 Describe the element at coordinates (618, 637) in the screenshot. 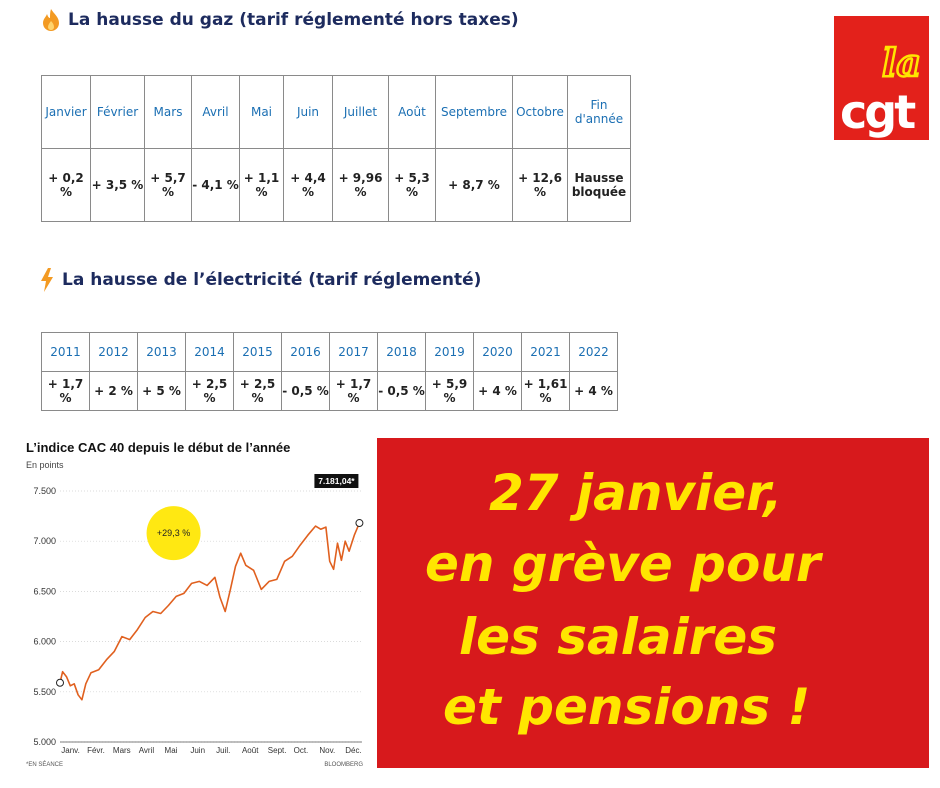

I see `banner-line-salaries: les salaires` at that location.